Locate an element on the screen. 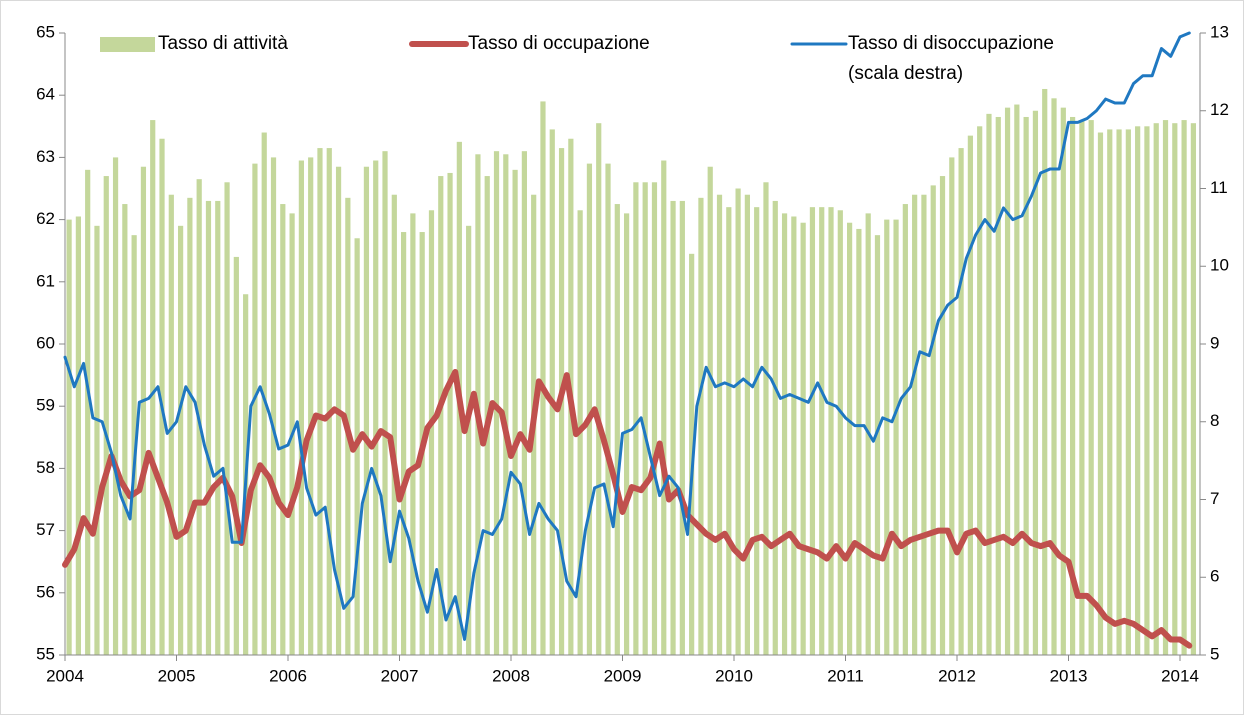  y-tick-label: 64 is located at coordinates (45, 94).